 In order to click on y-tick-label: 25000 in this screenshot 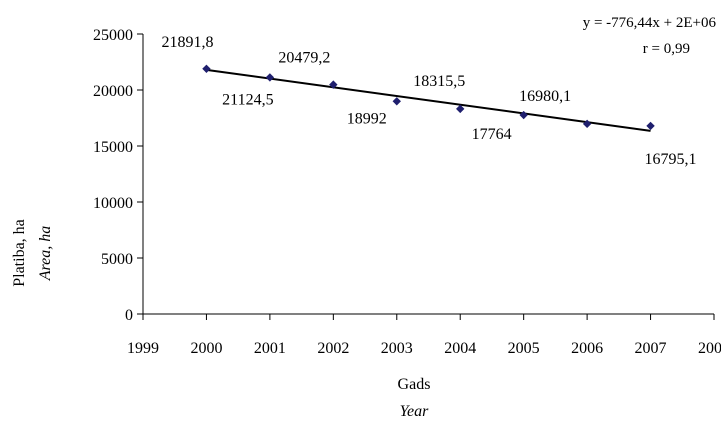, I will do `click(113, 35)`.